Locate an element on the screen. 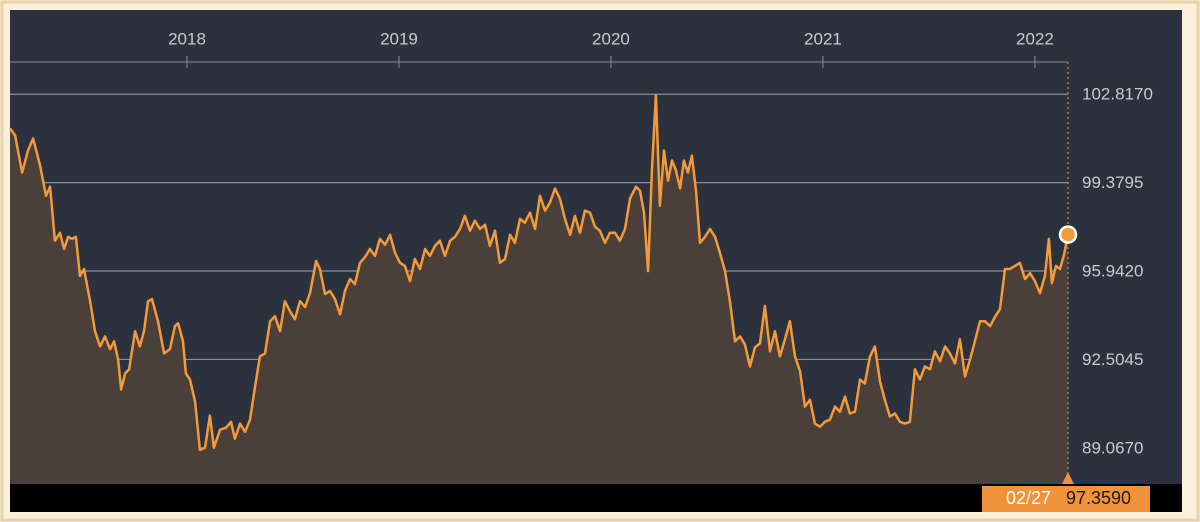 The height and width of the screenshot is (522, 1200). x-tick-label: 2020 is located at coordinates (611, 38).